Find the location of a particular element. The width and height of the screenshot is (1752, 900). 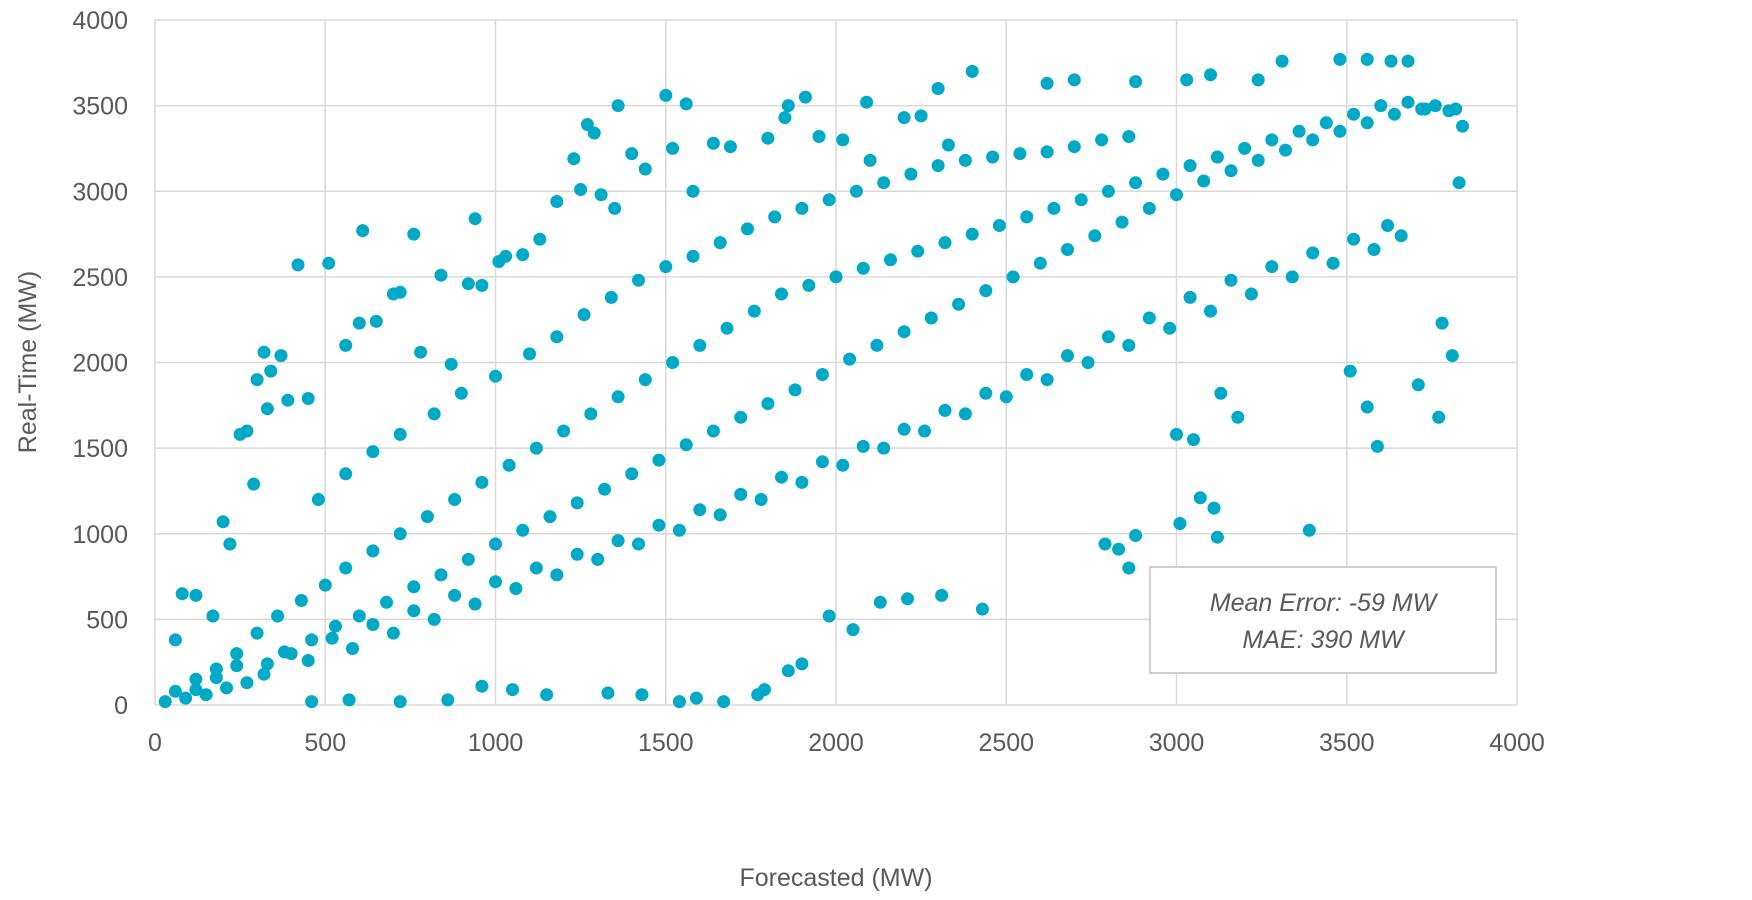

x-tick-label: 500 is located at coordinates (325, 743).